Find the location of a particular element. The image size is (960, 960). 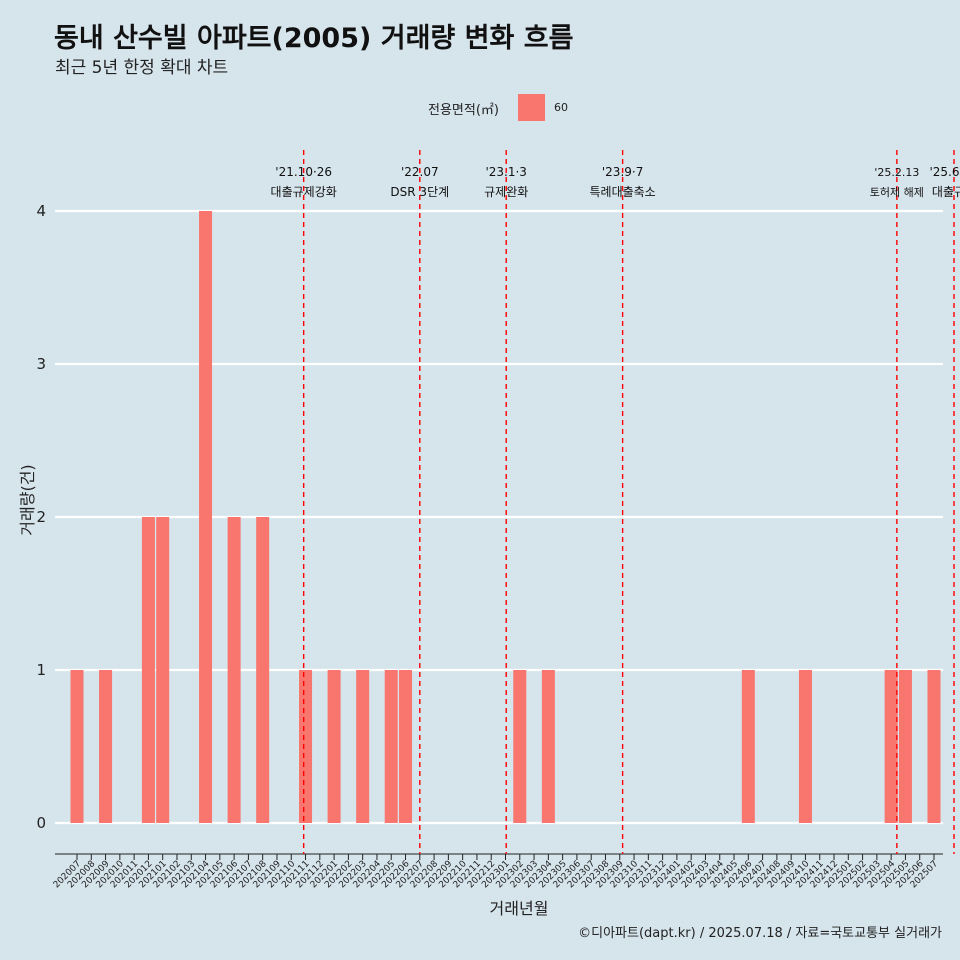

legend-key is located at coordinates (531, 107).